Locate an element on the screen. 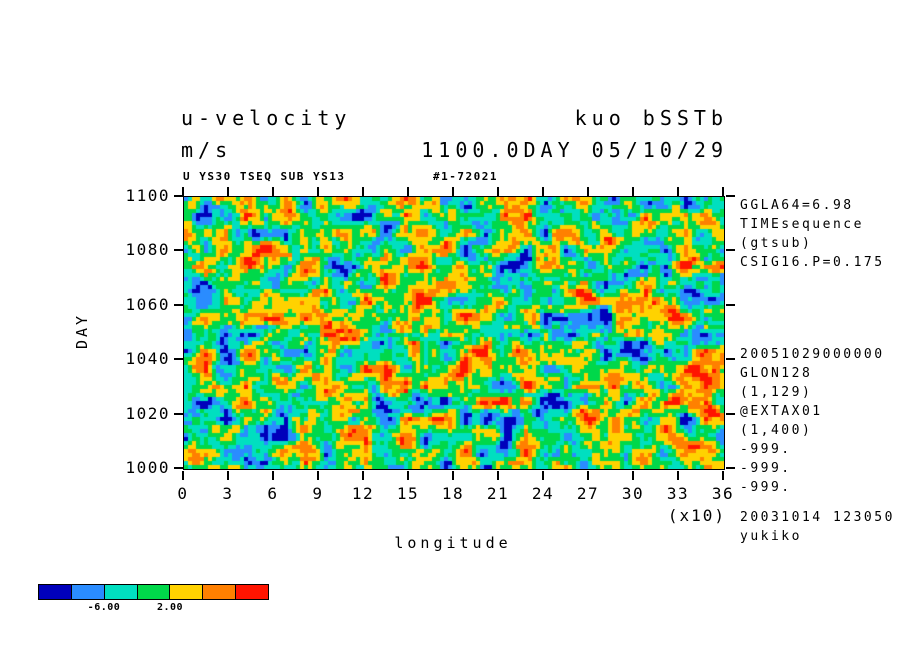 The image size is (904, 654). datetime-subtitle: 1100.0DAY 05/10/29 is located at coordinates (574, 150).